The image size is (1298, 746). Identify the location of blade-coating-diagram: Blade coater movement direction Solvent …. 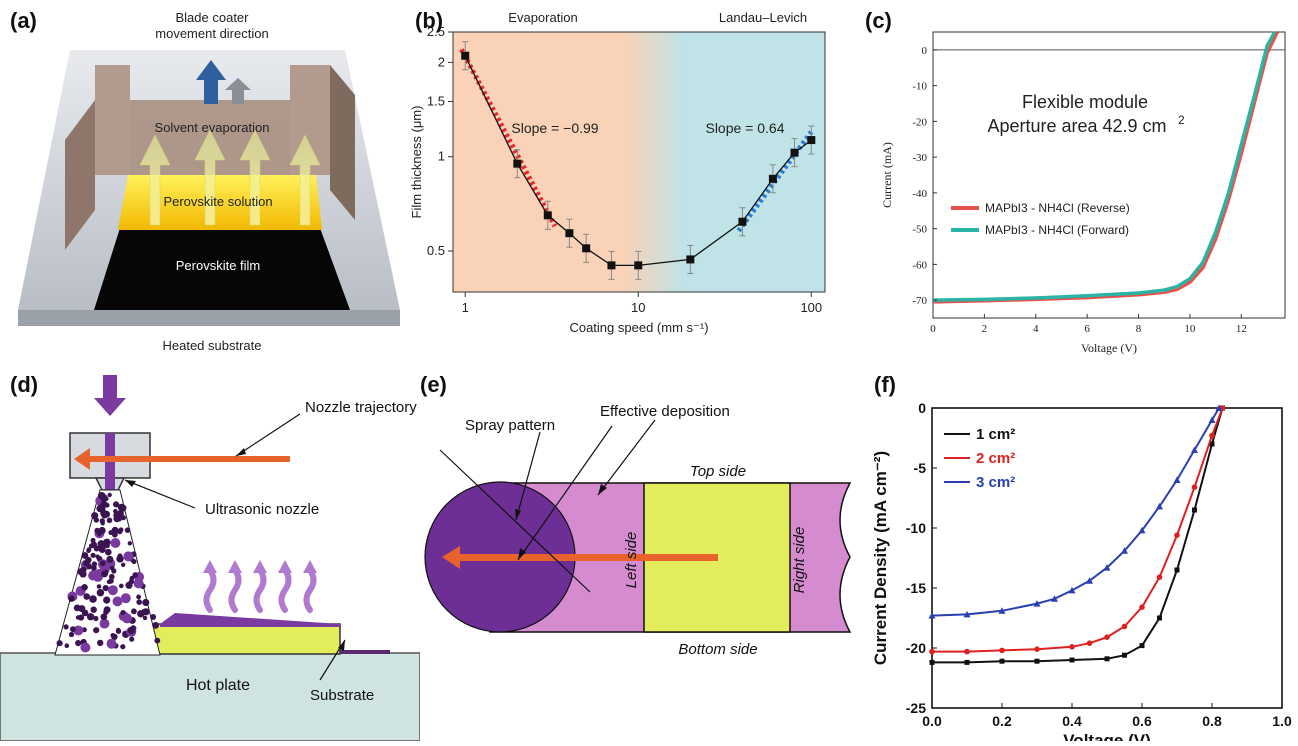
(209, 181).